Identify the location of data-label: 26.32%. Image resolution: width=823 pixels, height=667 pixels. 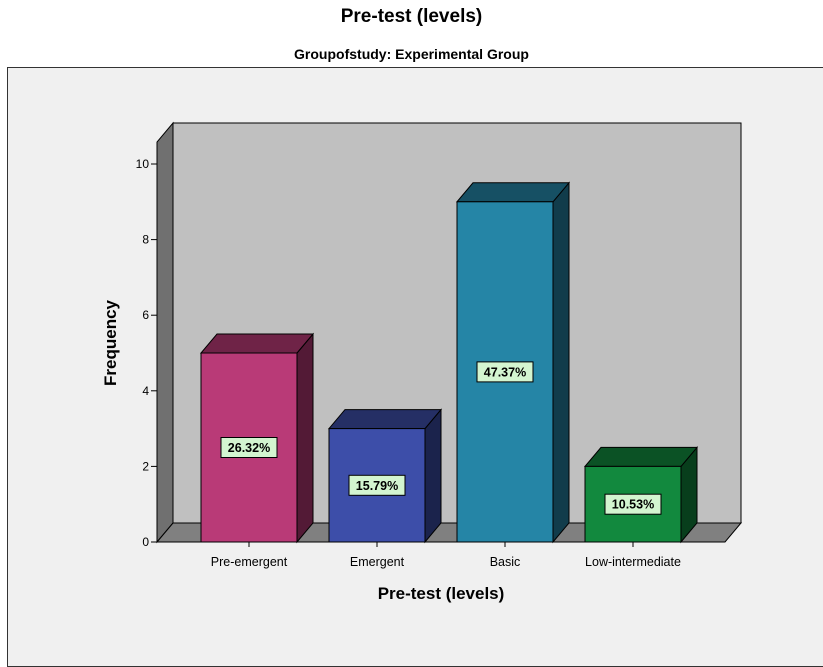
(249, 448).